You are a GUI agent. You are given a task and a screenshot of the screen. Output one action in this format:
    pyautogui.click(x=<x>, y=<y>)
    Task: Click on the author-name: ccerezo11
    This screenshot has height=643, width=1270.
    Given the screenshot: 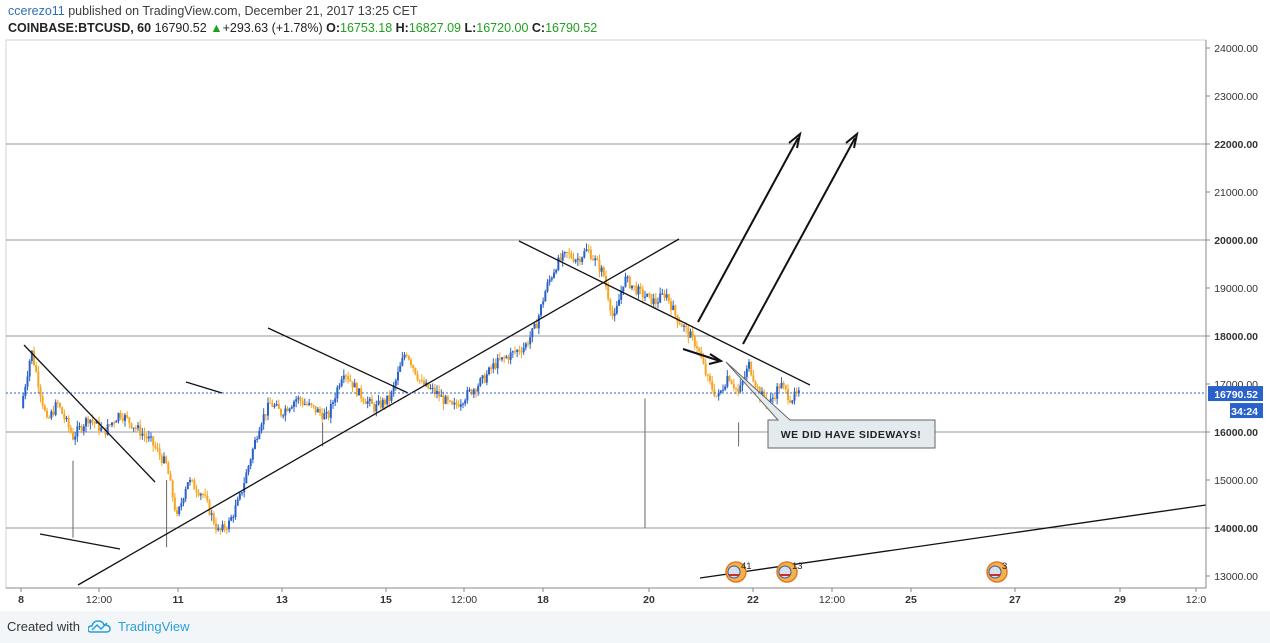 What is the action you would take?
    pyautogui.click(x=36, y=11)
    